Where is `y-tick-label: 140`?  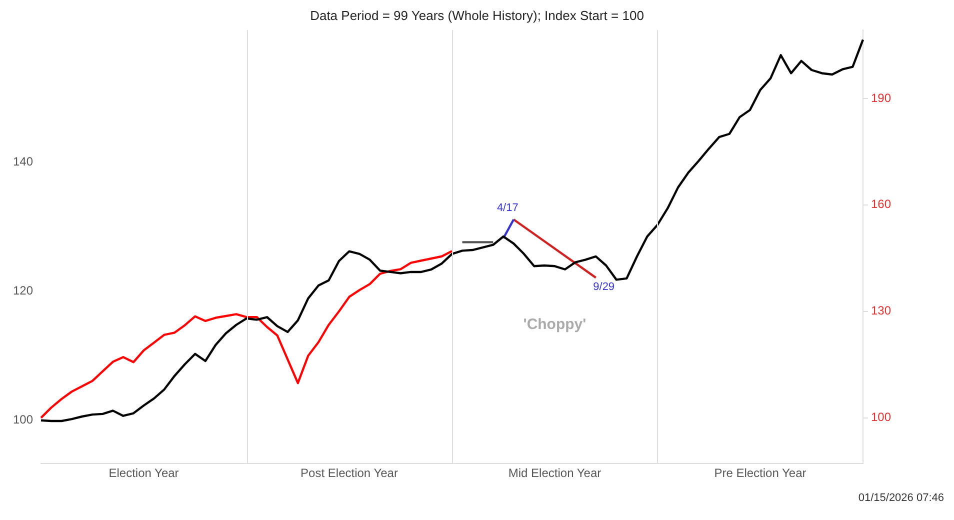 y-tick-label: 140 is located at coordinates (23, 161).